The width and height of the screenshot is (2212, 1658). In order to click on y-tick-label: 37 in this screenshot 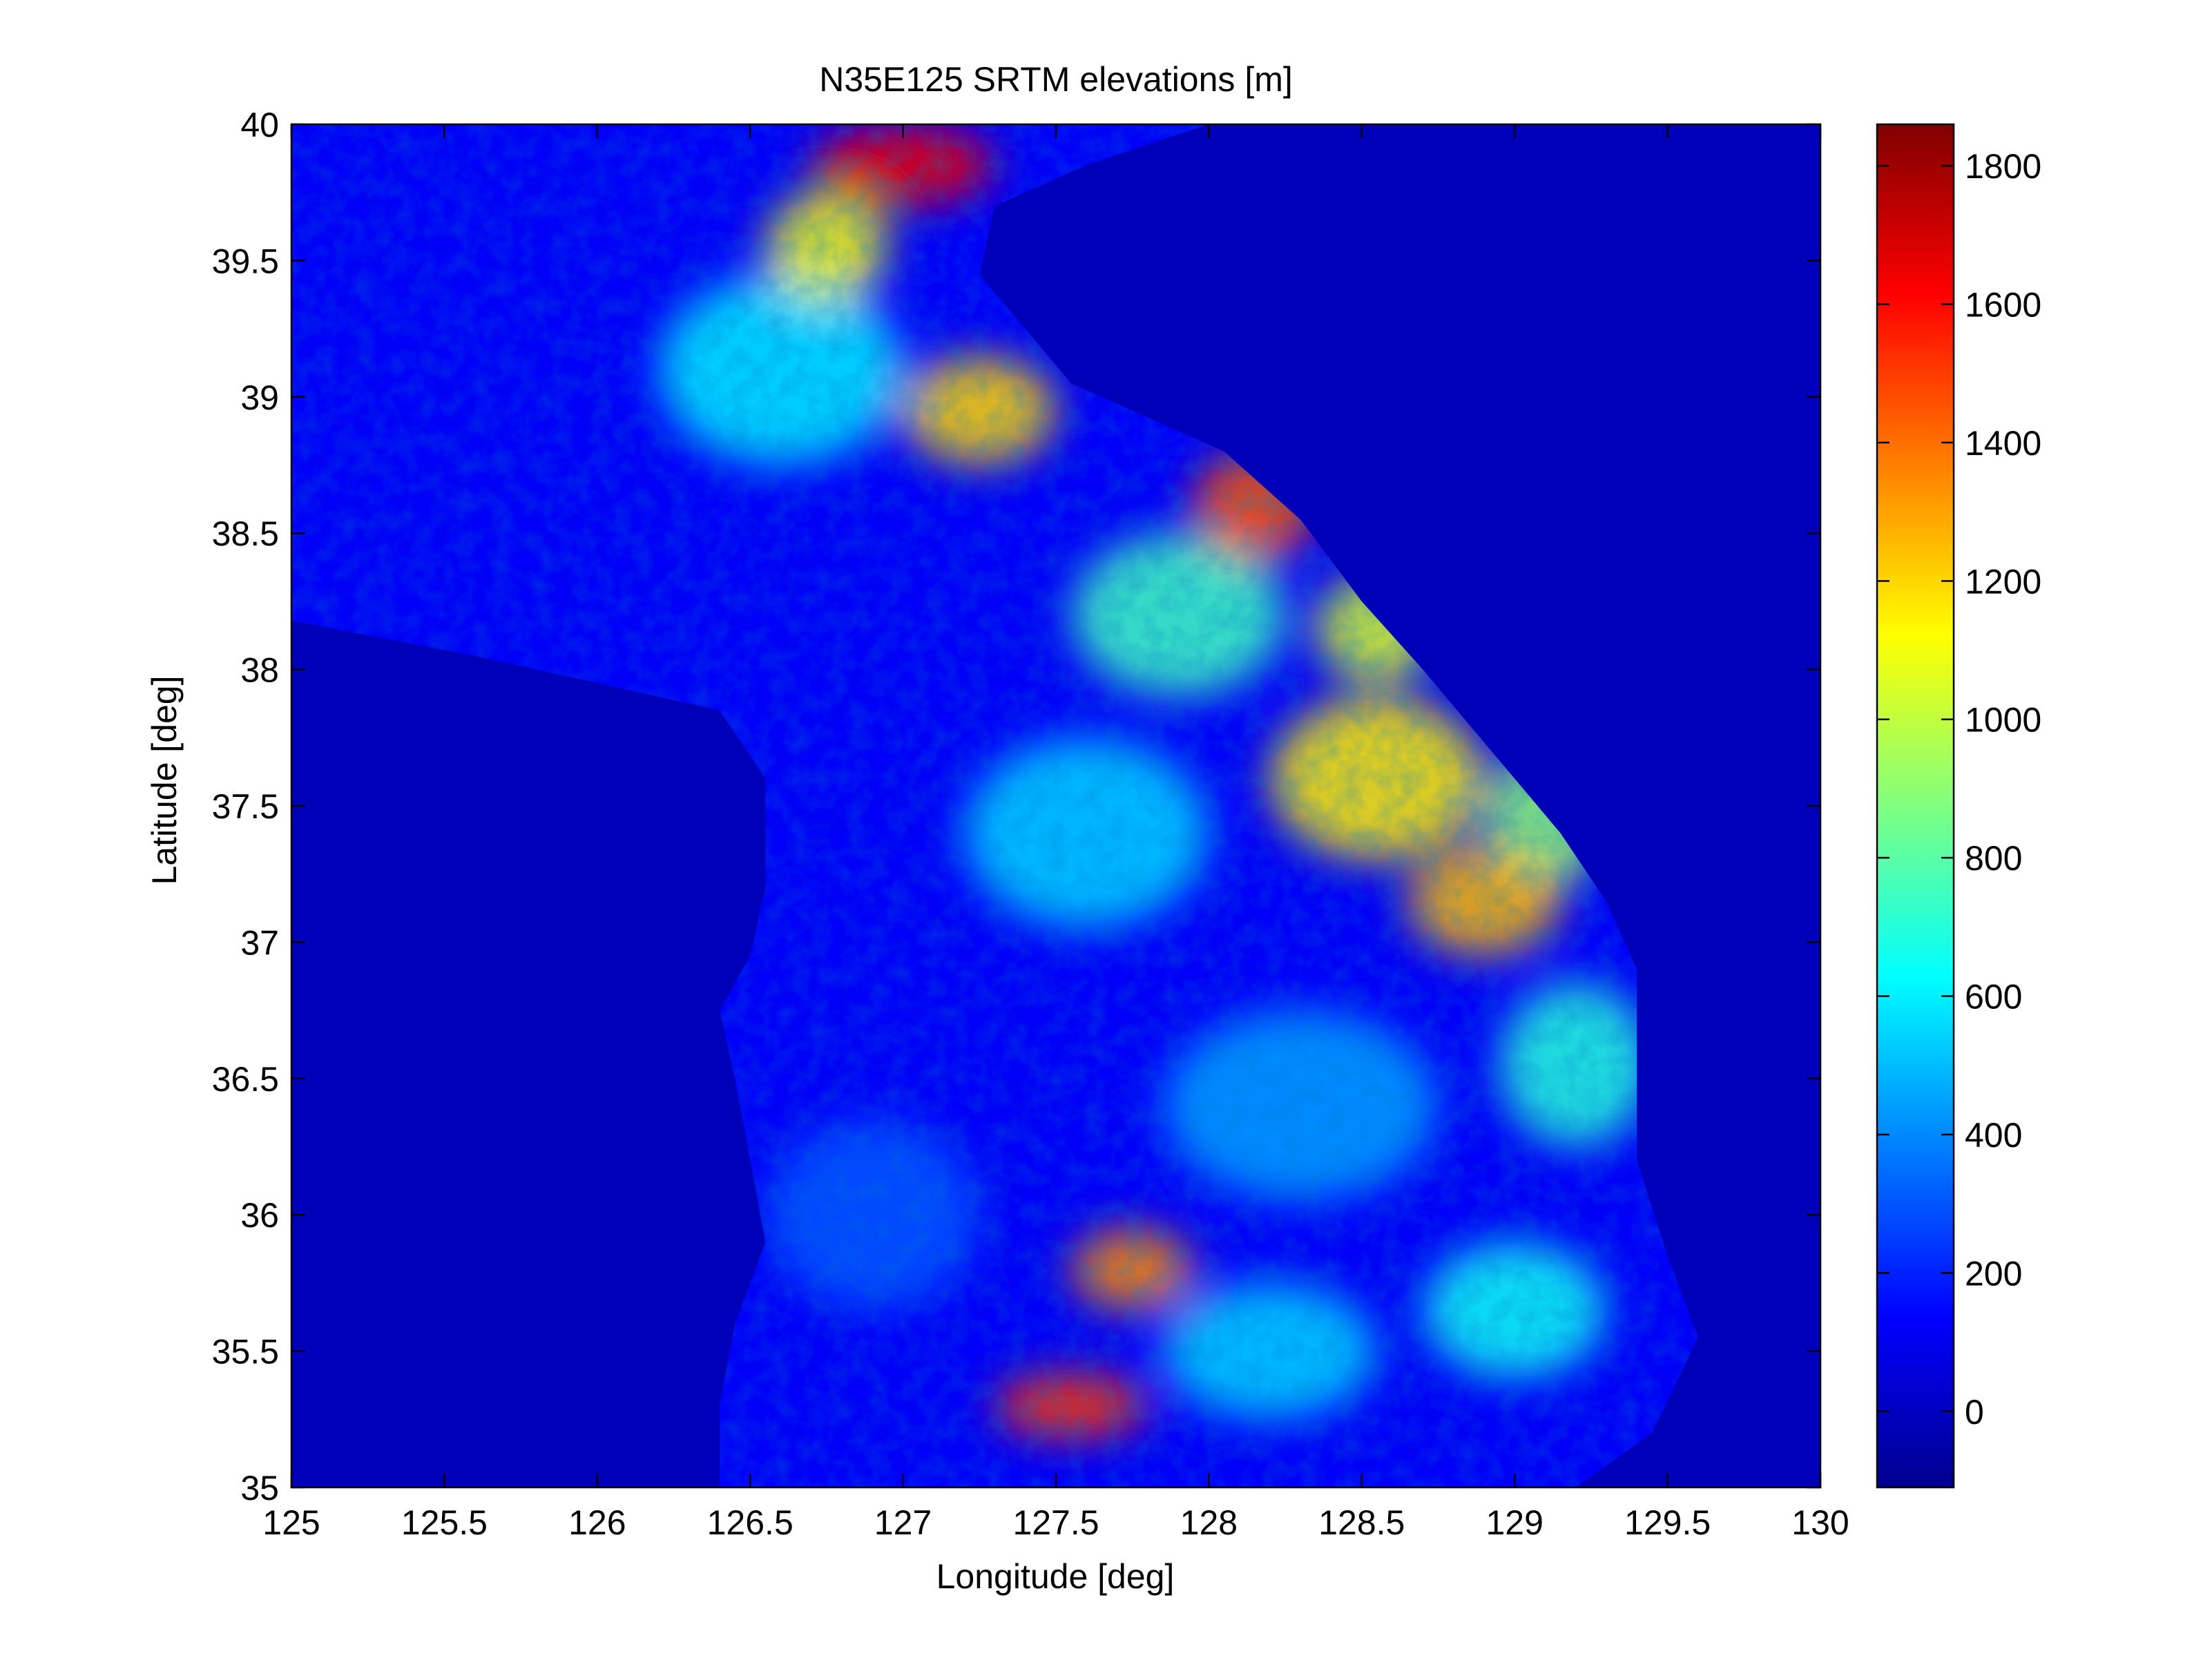, I will do `click(259, 942)`.